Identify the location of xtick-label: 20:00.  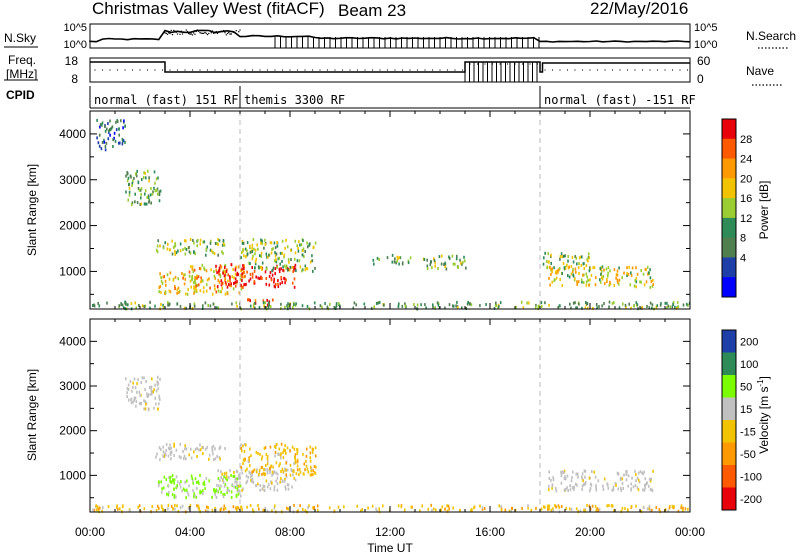
(590, 532).